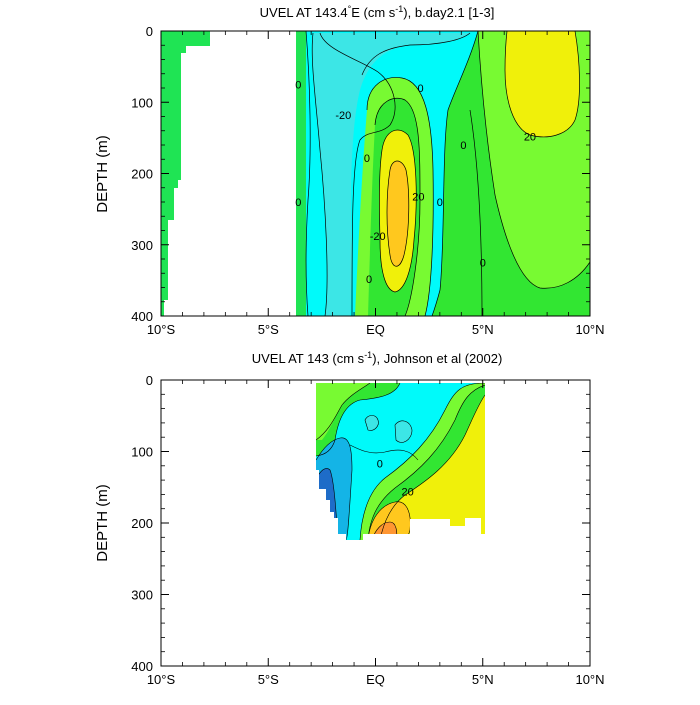  I want to click on top-y-tick-label: 100, so click(142, 102).